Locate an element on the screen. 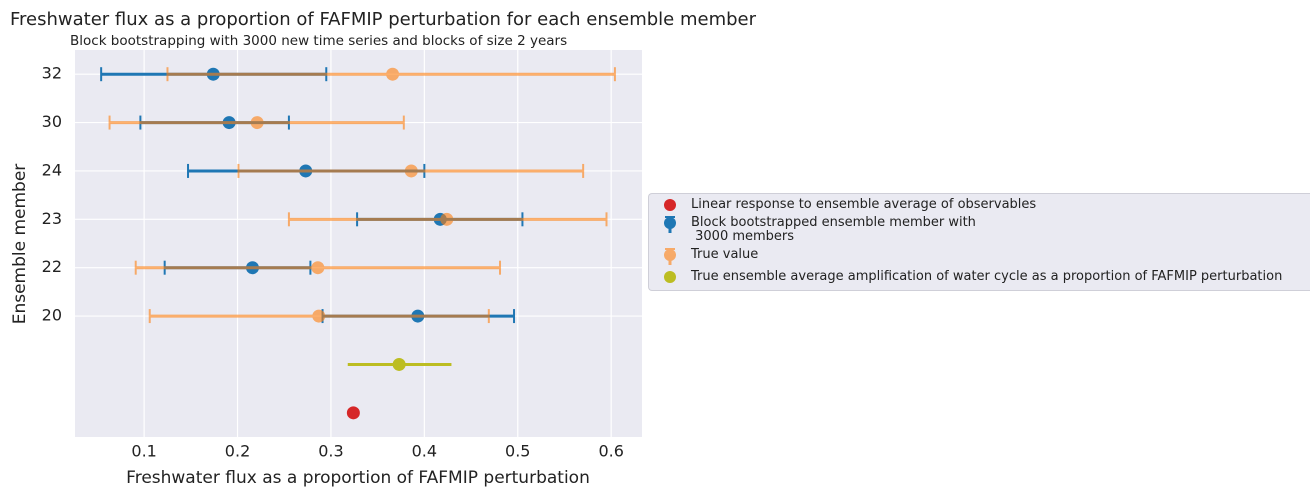 This screenshot has width=1312, height=488. x-tick-label: 0.3 is located at coordinates (330, 451).